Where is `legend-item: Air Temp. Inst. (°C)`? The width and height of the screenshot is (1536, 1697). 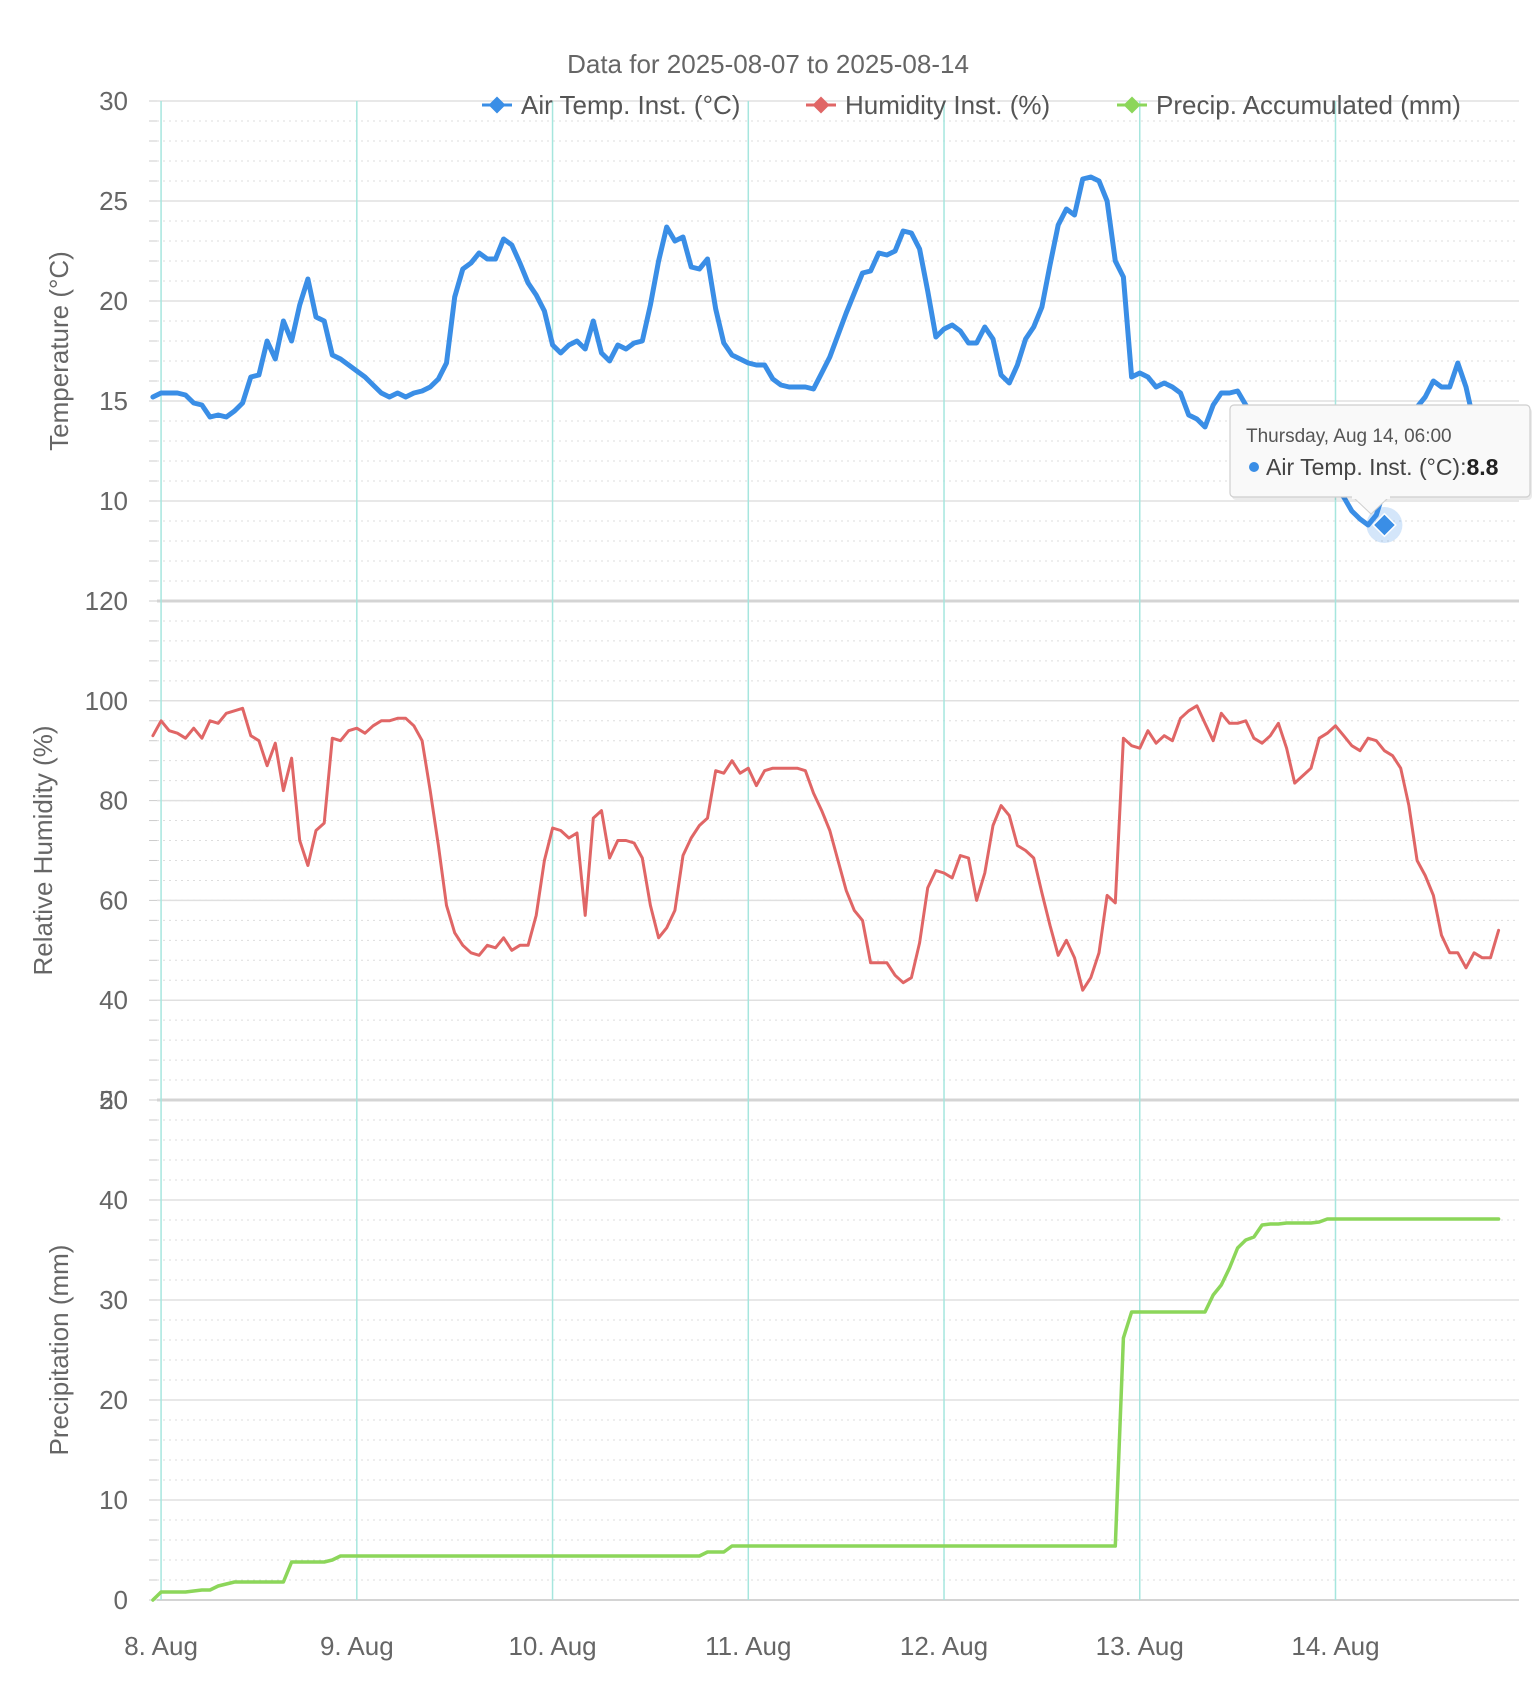 legend-item: Air Temp. Inst. (°C) is located at coordinates (611, 105).